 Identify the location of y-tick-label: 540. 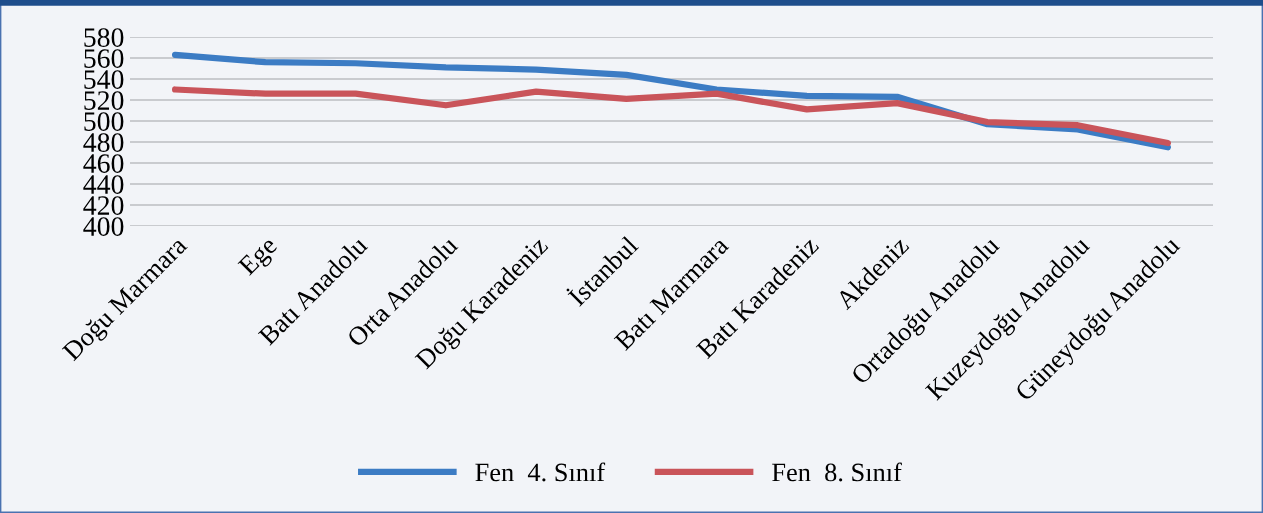
(104, 79).